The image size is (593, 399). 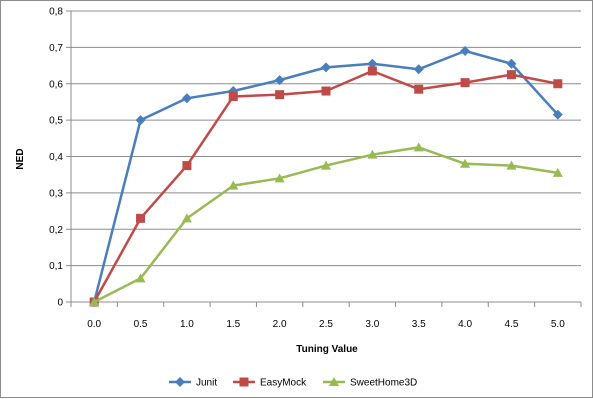 What do you see at coordinates (56, 48) in the screenshot?
I see `y-tick-label: 0,7` at bounding box center [56, 48].